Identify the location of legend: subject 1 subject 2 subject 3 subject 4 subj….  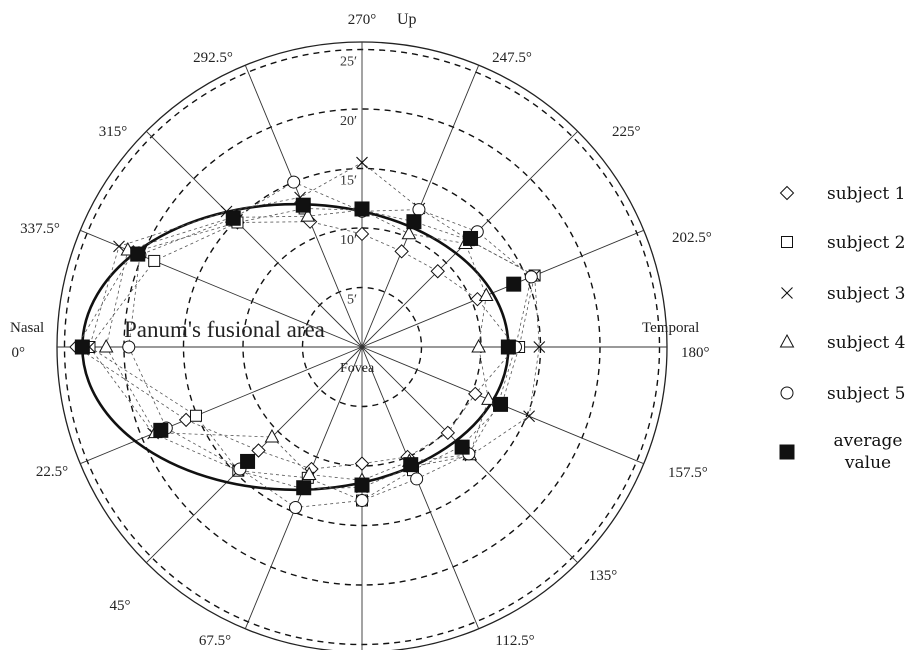
(842, 328).